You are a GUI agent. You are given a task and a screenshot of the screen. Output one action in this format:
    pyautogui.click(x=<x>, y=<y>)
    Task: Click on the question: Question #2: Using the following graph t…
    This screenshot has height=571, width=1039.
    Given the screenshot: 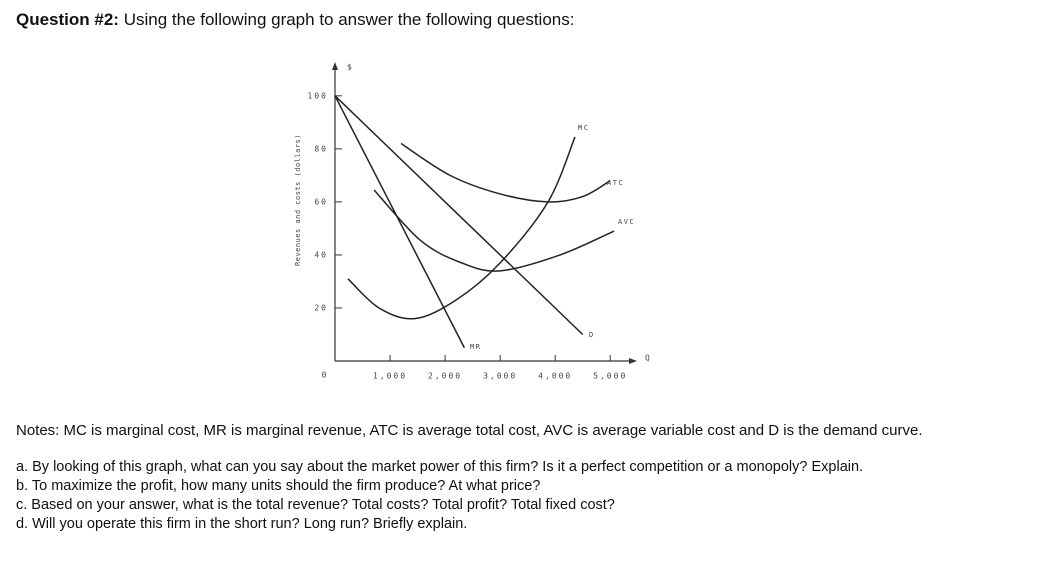 What is the action you would take?
    pyautogui.click(x=295, y=20)
    